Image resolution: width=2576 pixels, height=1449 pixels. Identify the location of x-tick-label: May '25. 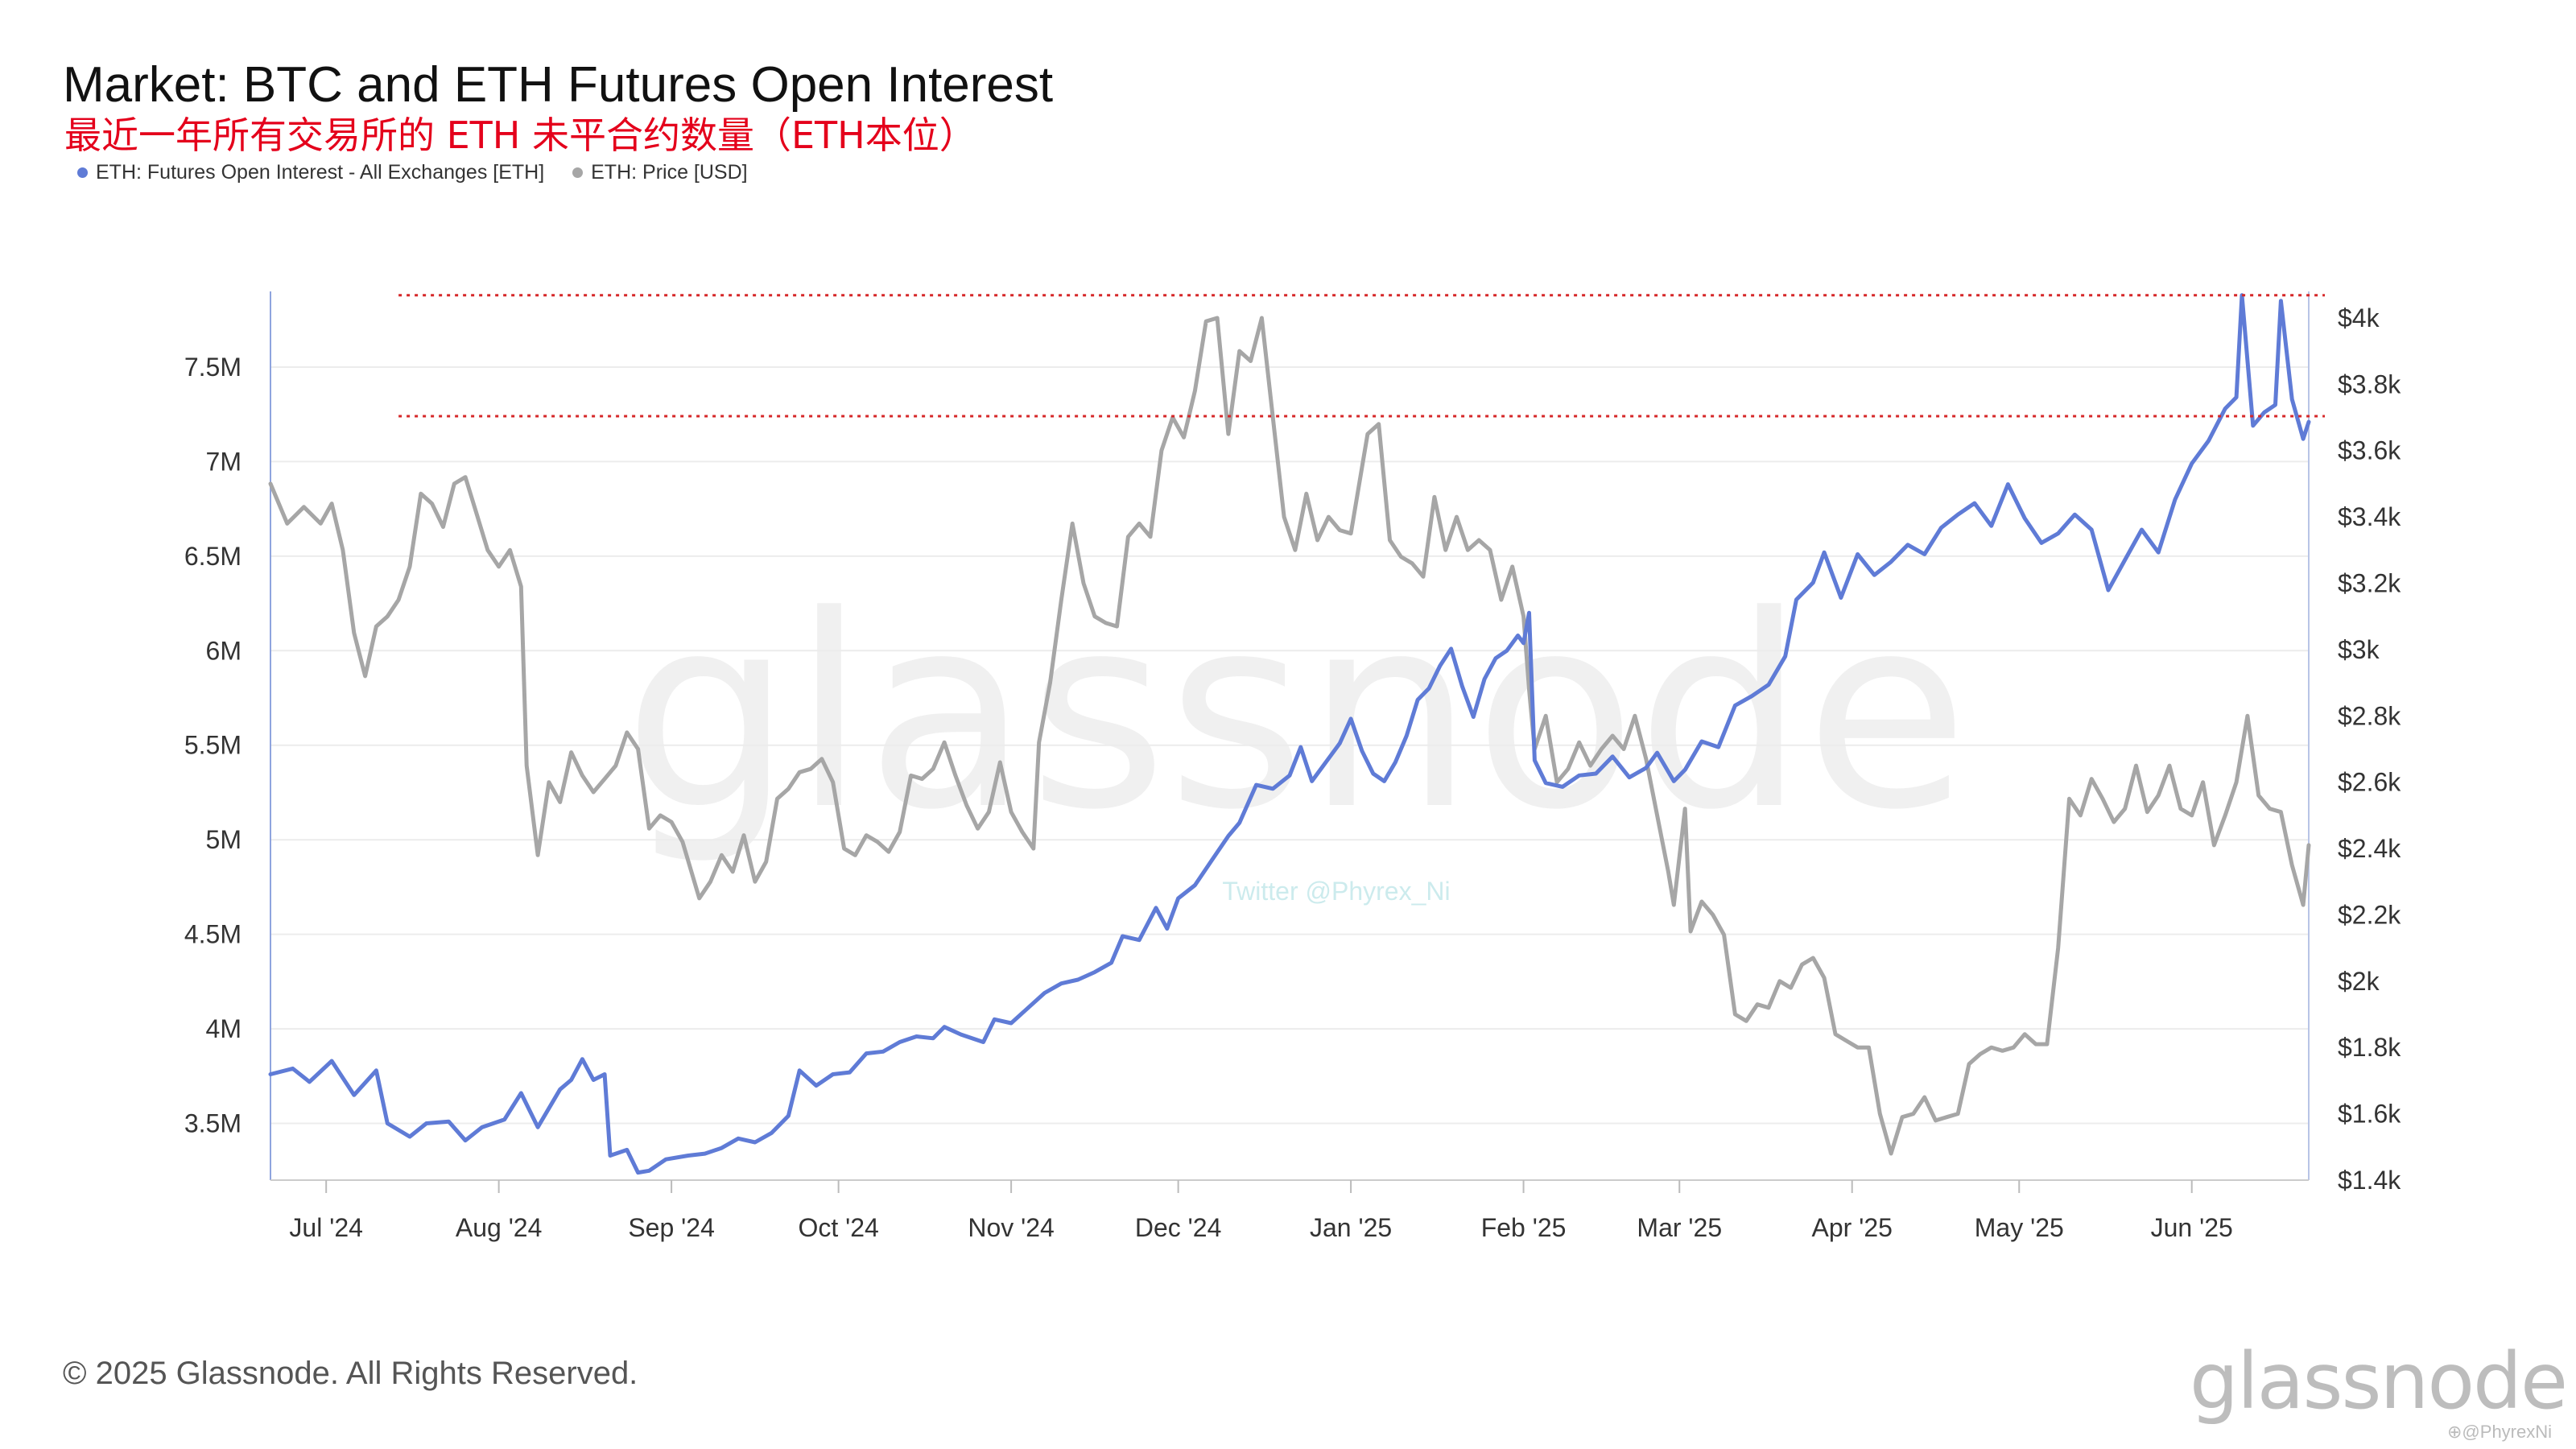
(2019, 1227).